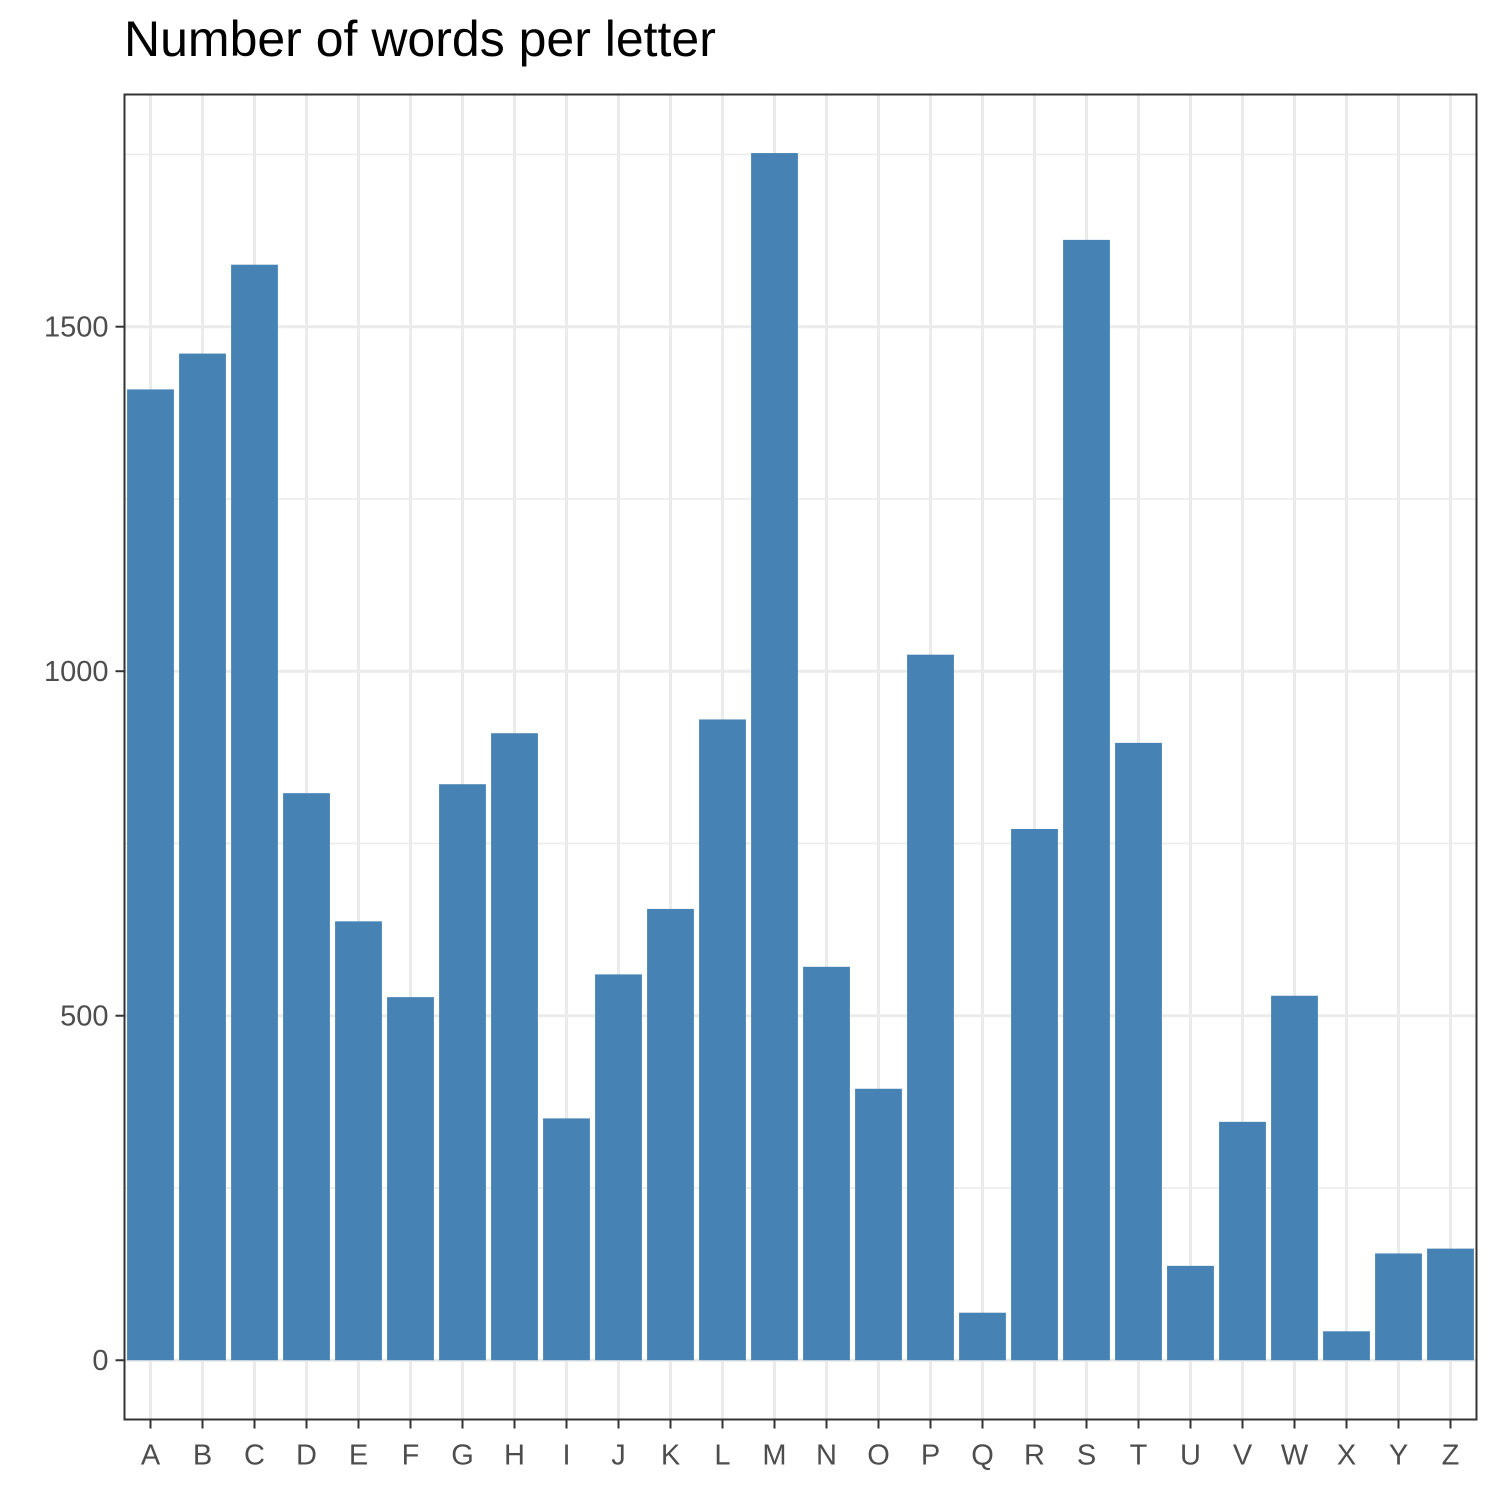 Image resolution: width=1500 pixels, height=1500 pixels. I want to click on x-tick-label: G, so click(462, 1456).